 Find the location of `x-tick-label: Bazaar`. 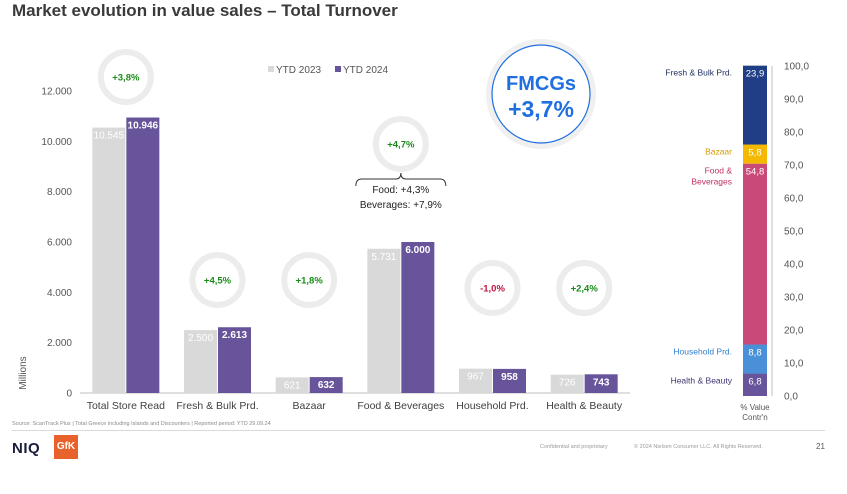

x-tick-label: Bazaar is located at coordinates (310, 406).